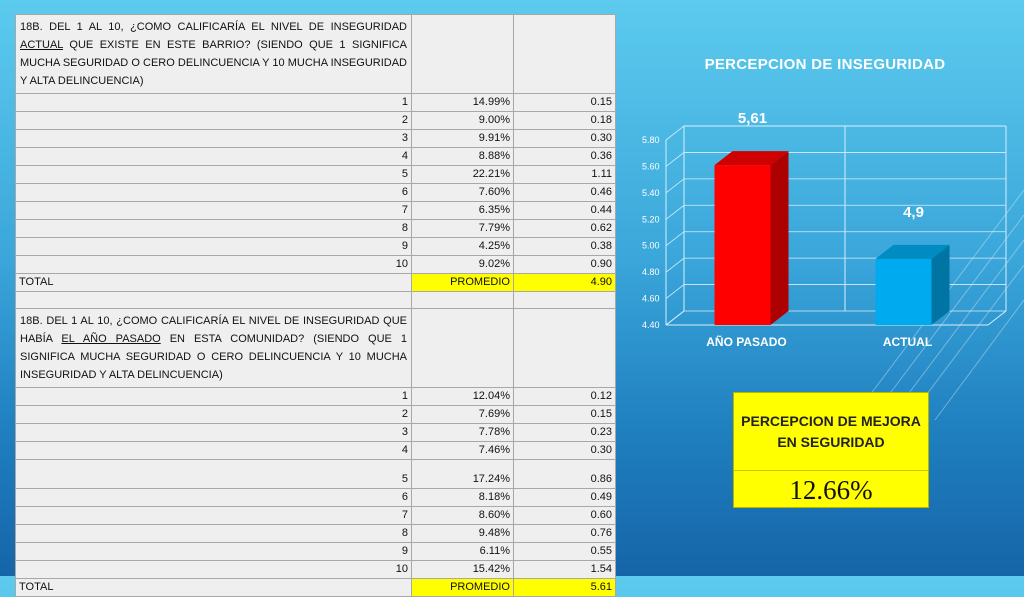 Image resolution: width=1024 pixels, height=597 pixels. I want to click on table-row: 10 9.02% 0.90, so click(315, 264).